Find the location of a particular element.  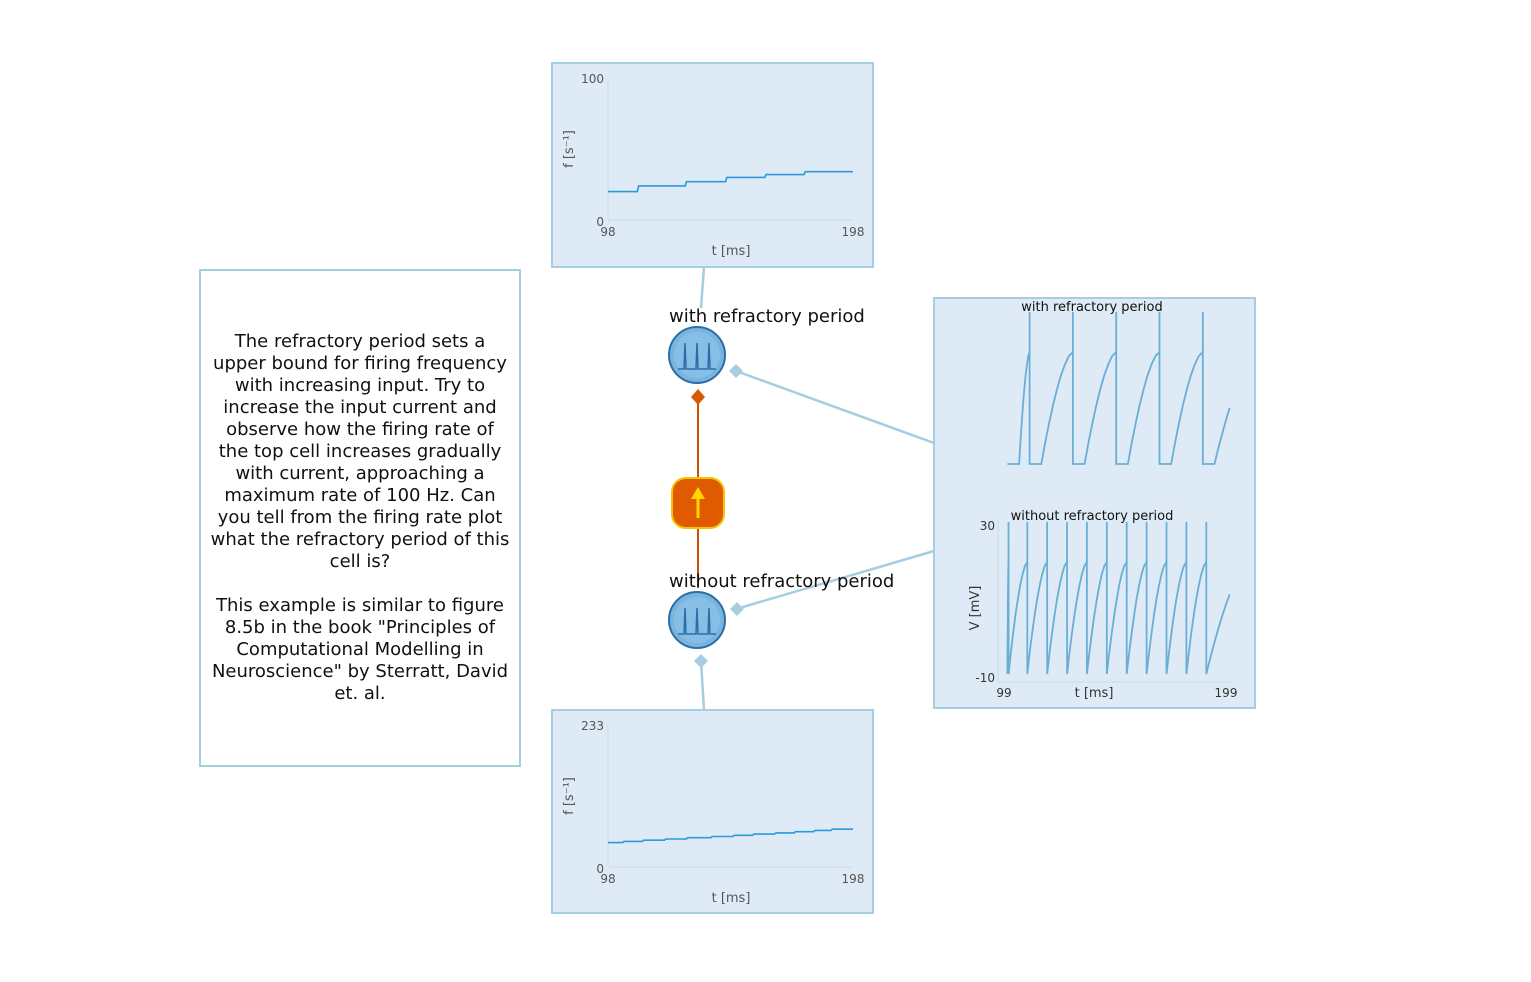

x-tick-top-rate-min: 98 is located at coordinates (607, 232).